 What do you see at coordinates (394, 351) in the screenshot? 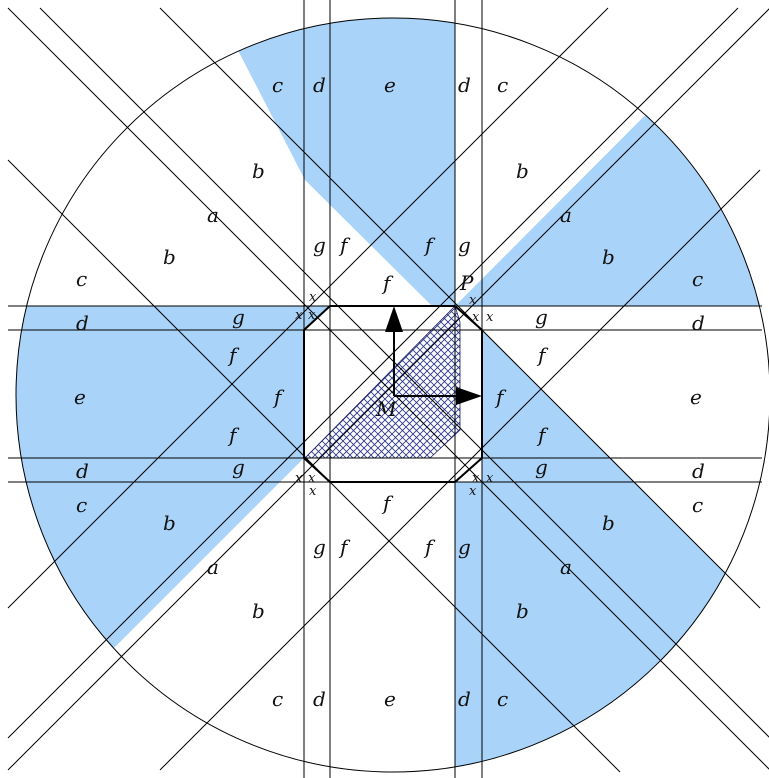
I see `arrow-up` at bounding box center [394, 351].